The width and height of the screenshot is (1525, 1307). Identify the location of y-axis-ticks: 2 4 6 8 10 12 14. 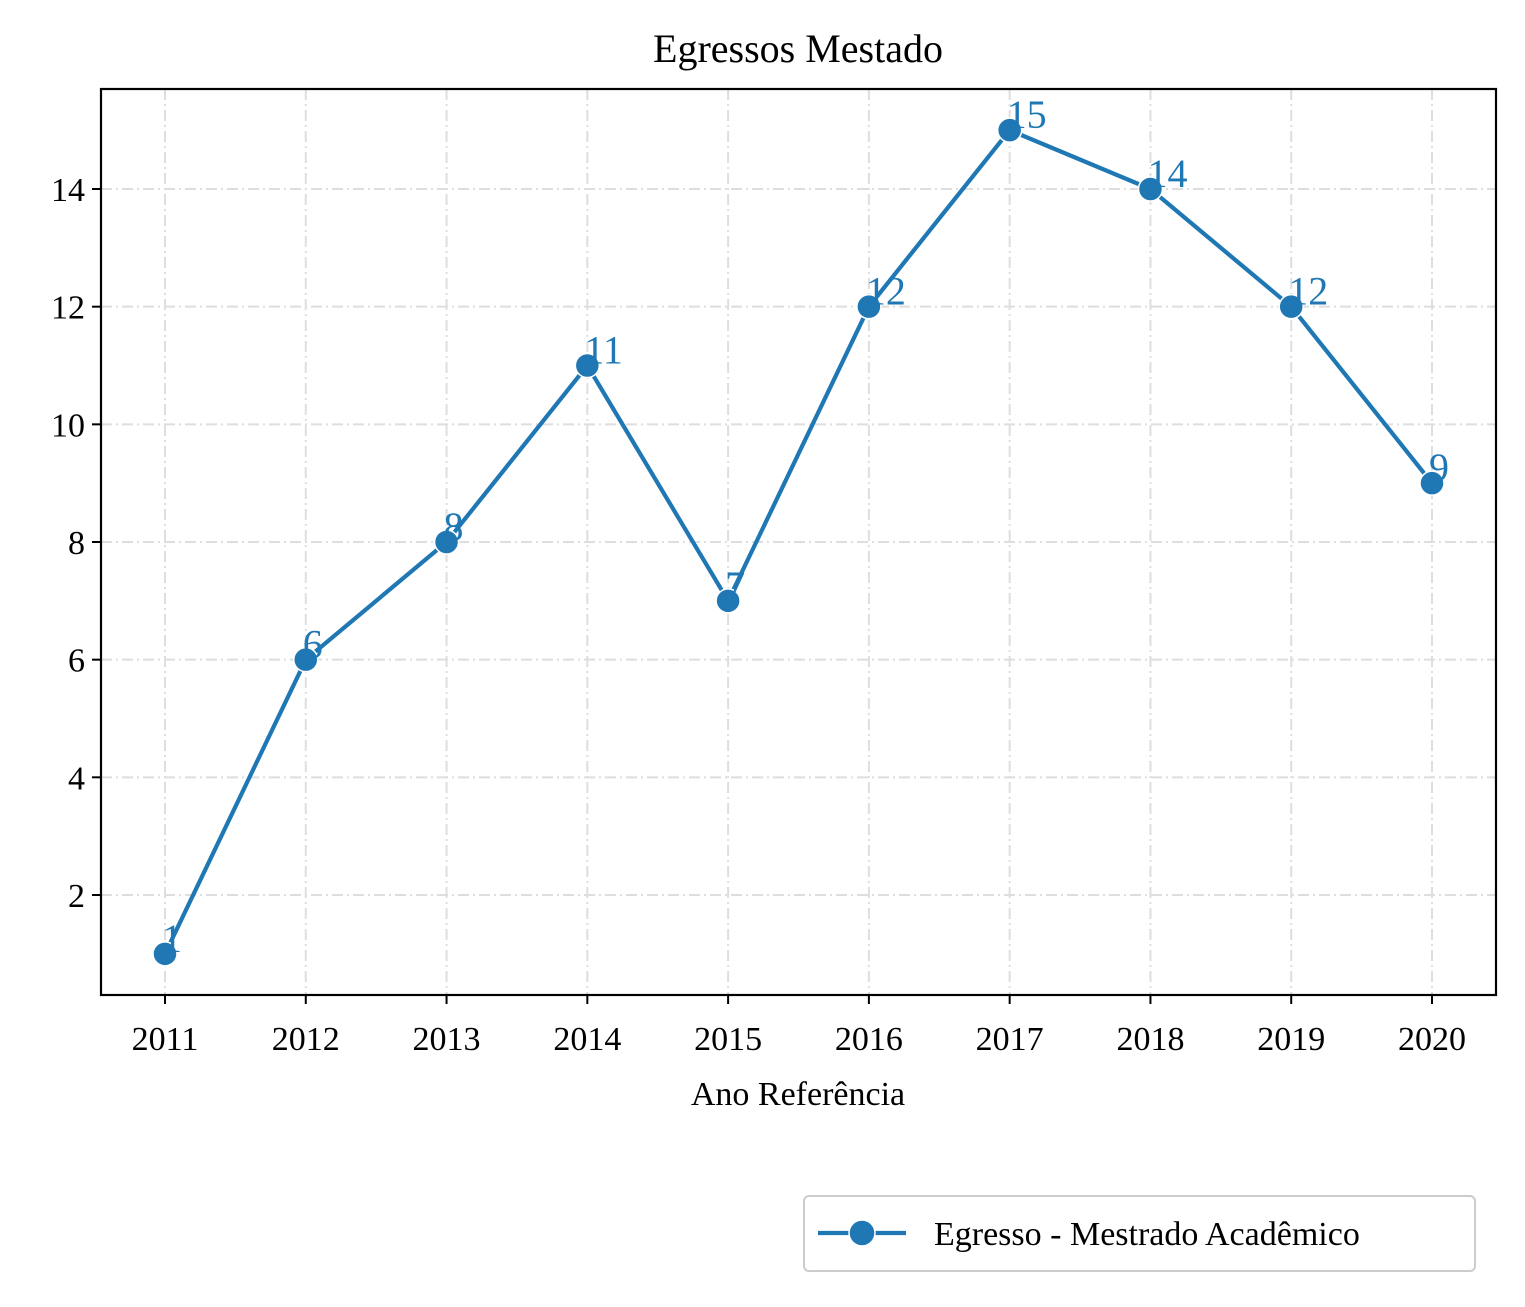
(76, 543).